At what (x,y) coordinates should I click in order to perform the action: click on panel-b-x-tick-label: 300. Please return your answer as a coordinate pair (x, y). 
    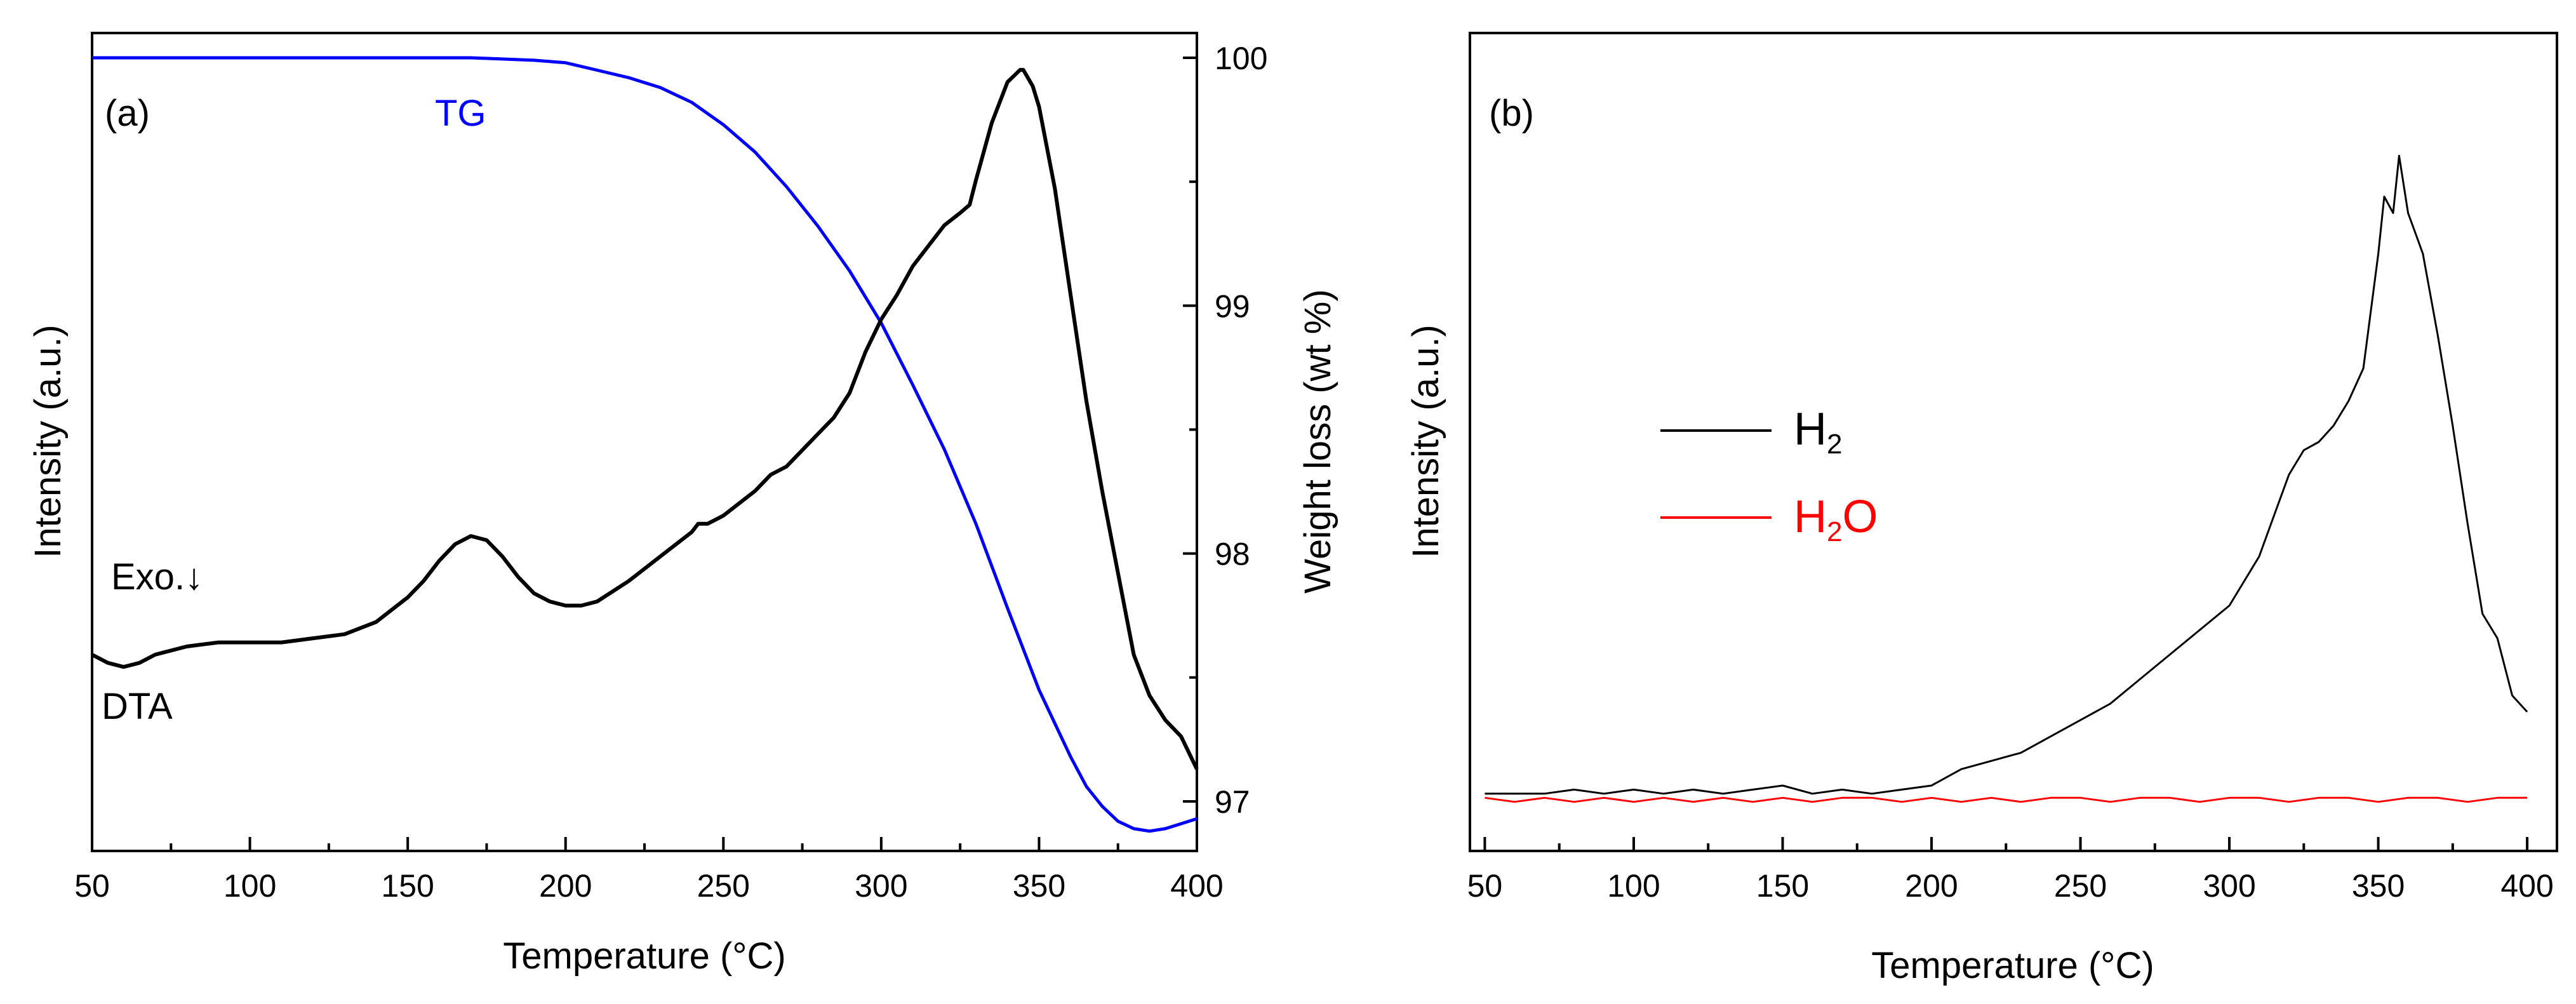
    Looking at the image, I should click on (2229, 886).